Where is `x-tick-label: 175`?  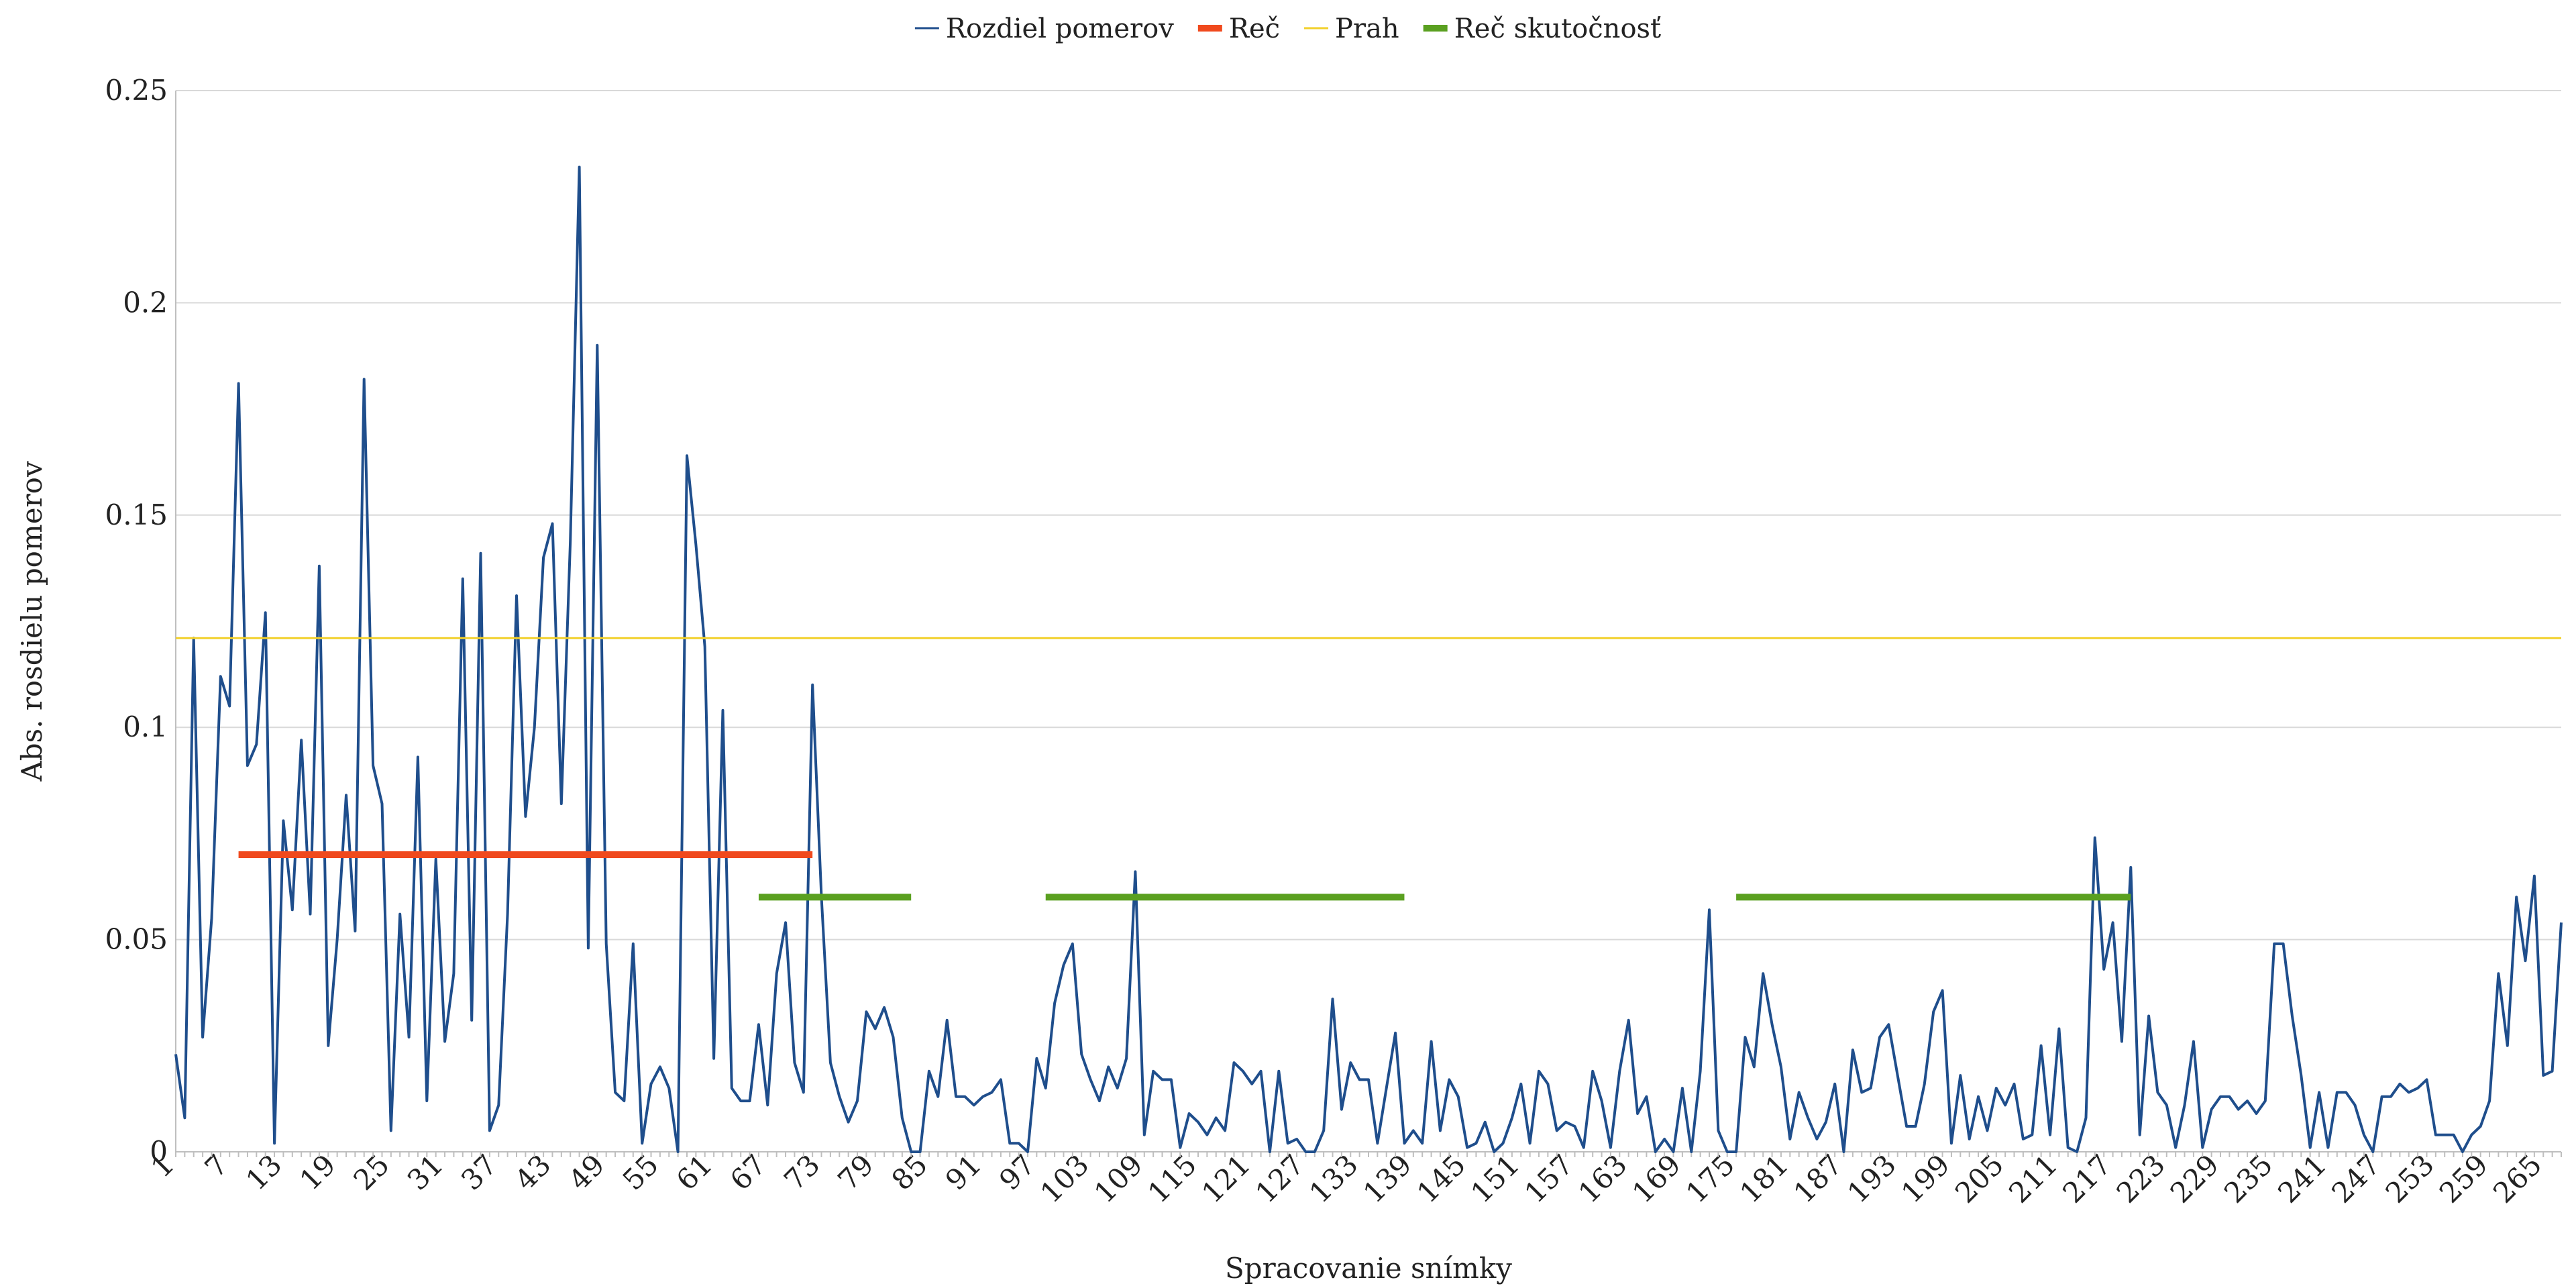 x-tick-label: 175 is located at coordinates (1710, 1178).